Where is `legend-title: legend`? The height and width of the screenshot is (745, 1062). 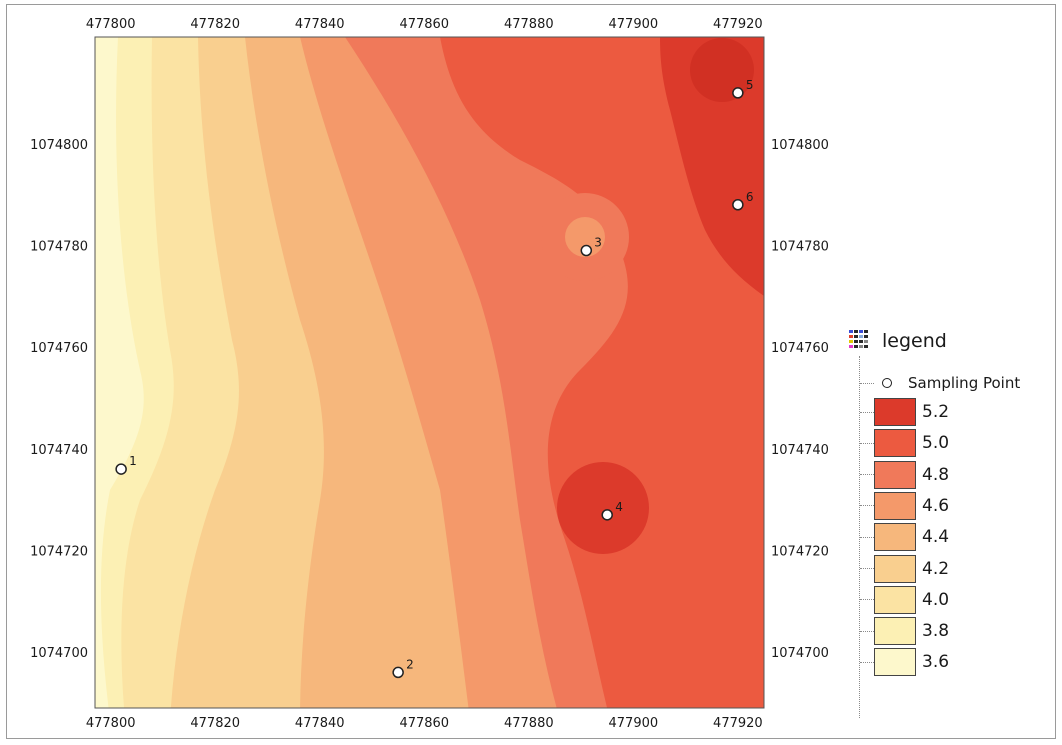
legend-title: legend is located at coordinates (914, 341).